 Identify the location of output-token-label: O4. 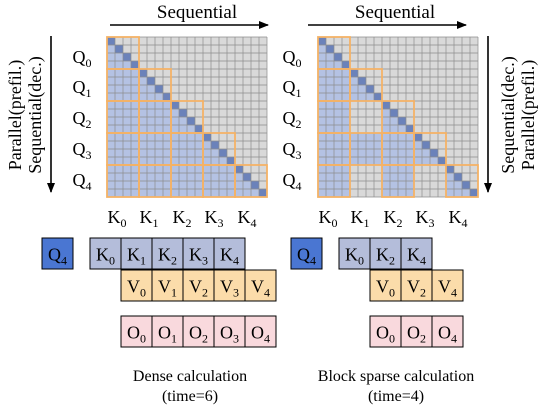
(260, 334).